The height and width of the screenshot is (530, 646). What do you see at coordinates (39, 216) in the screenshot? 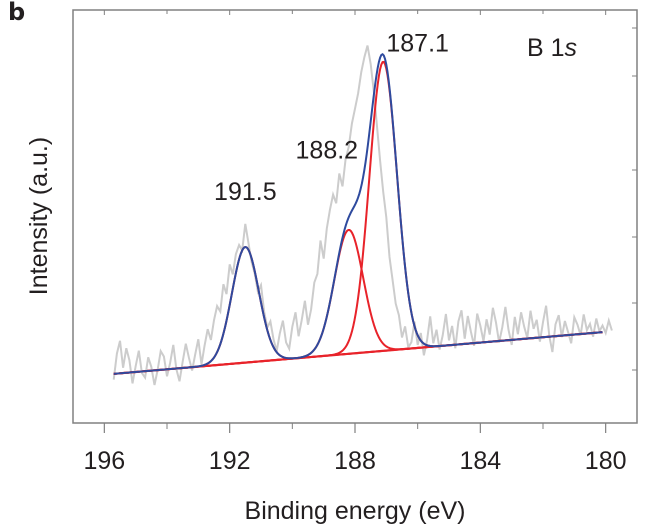
I see `y-axis-title: Intensity (a.u.)` at bounding box center [39, 216].